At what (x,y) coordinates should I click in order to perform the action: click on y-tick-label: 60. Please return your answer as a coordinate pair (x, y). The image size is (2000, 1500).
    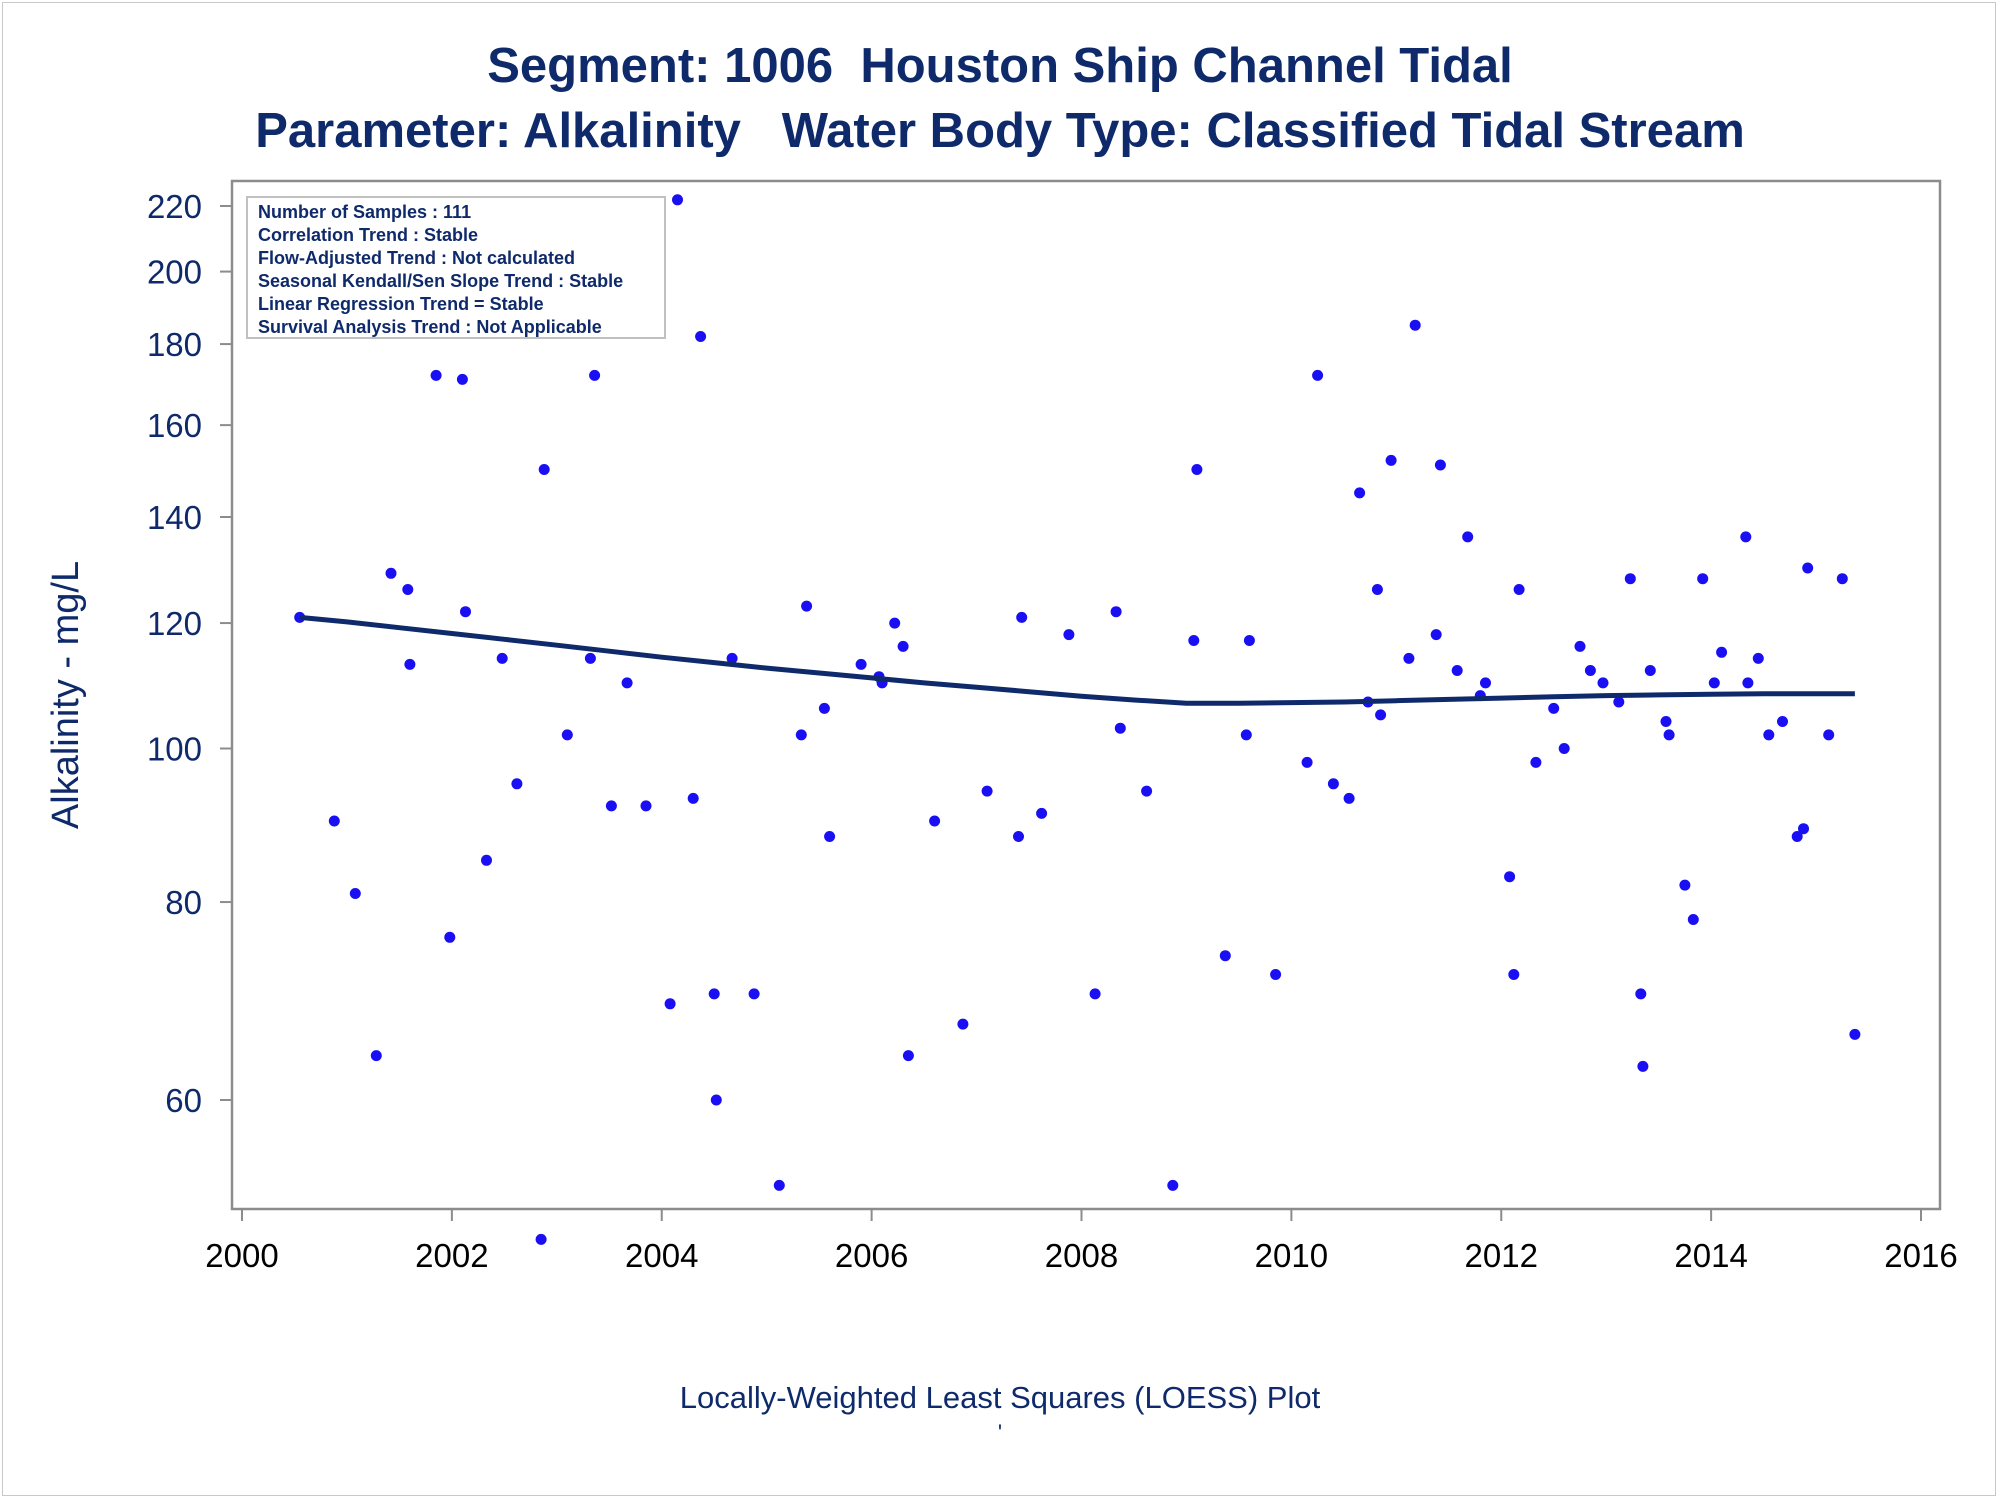
    Looking at the image, I should click on (183, 1100).